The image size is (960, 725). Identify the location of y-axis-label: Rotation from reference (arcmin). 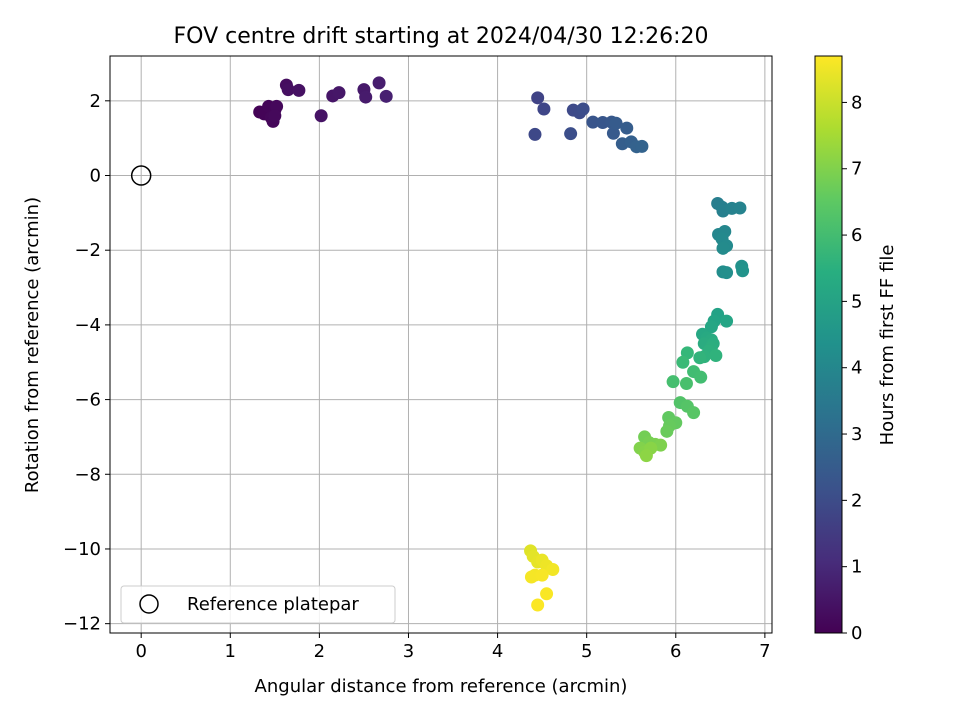
(32, 345).